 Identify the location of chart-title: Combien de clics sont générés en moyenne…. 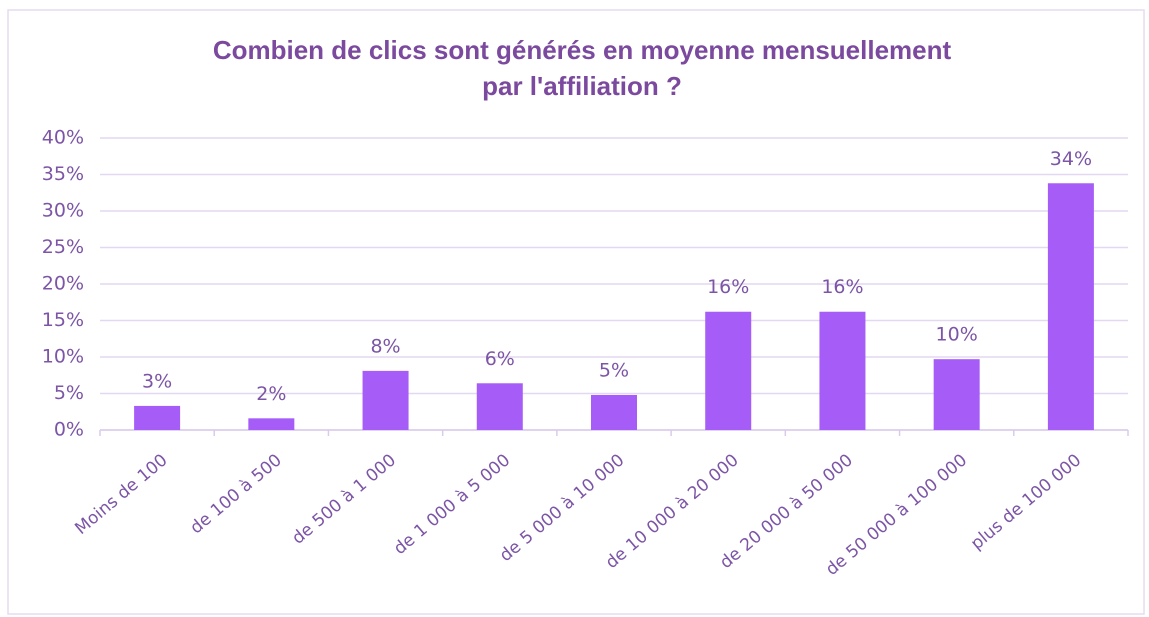
(582, 50).